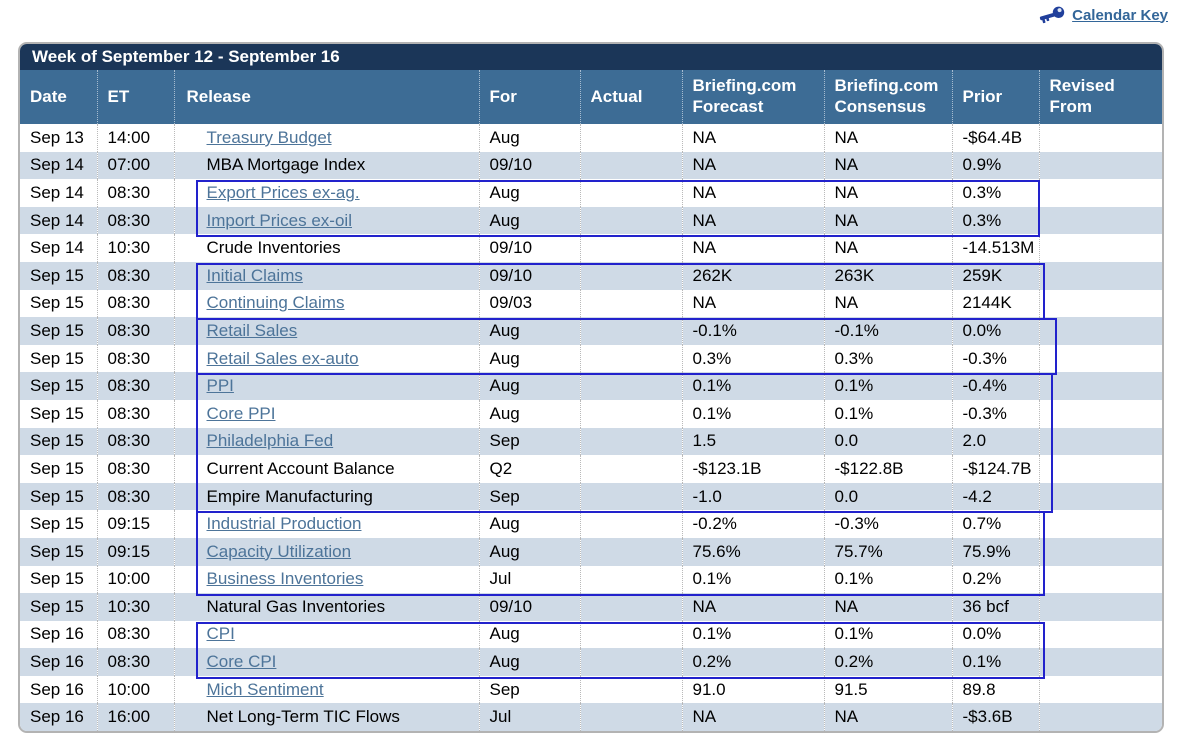 Image resolution: width=1182 pixels, height=740 pixels. Describe the element at coordinates (996, 193) in the screenshot. I see `cell-prior: 0.3%` at that location.